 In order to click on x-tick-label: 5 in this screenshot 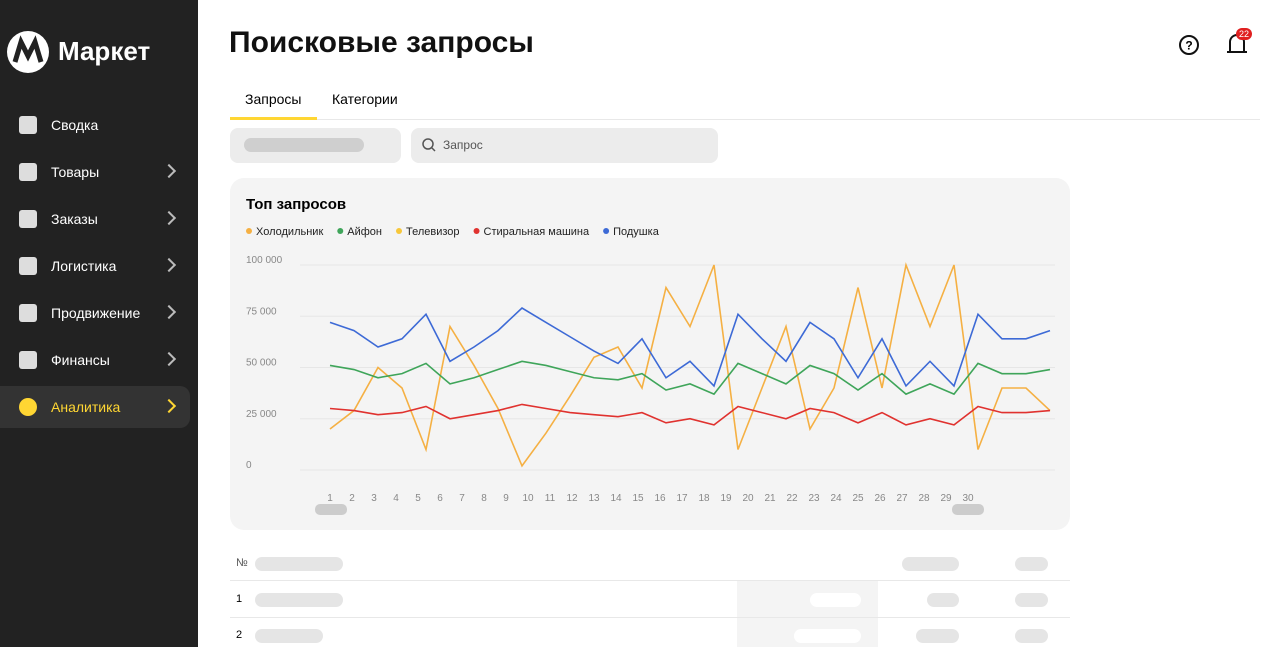, I will do `click(418, 498)`.